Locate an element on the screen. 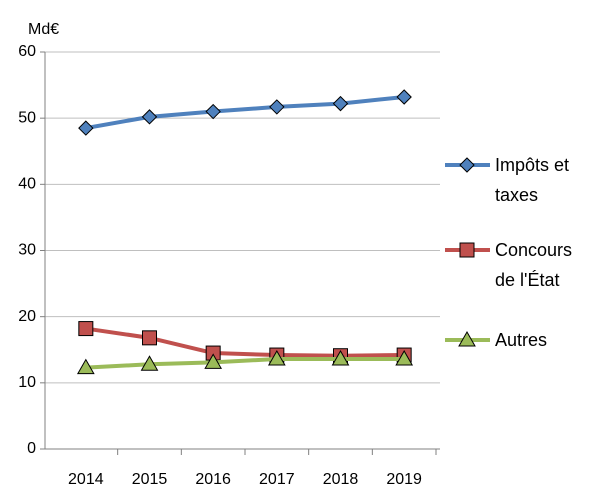 This screenshot has height=493, width=592. y-tick-label: 30 is located at coordinates (27, 250).